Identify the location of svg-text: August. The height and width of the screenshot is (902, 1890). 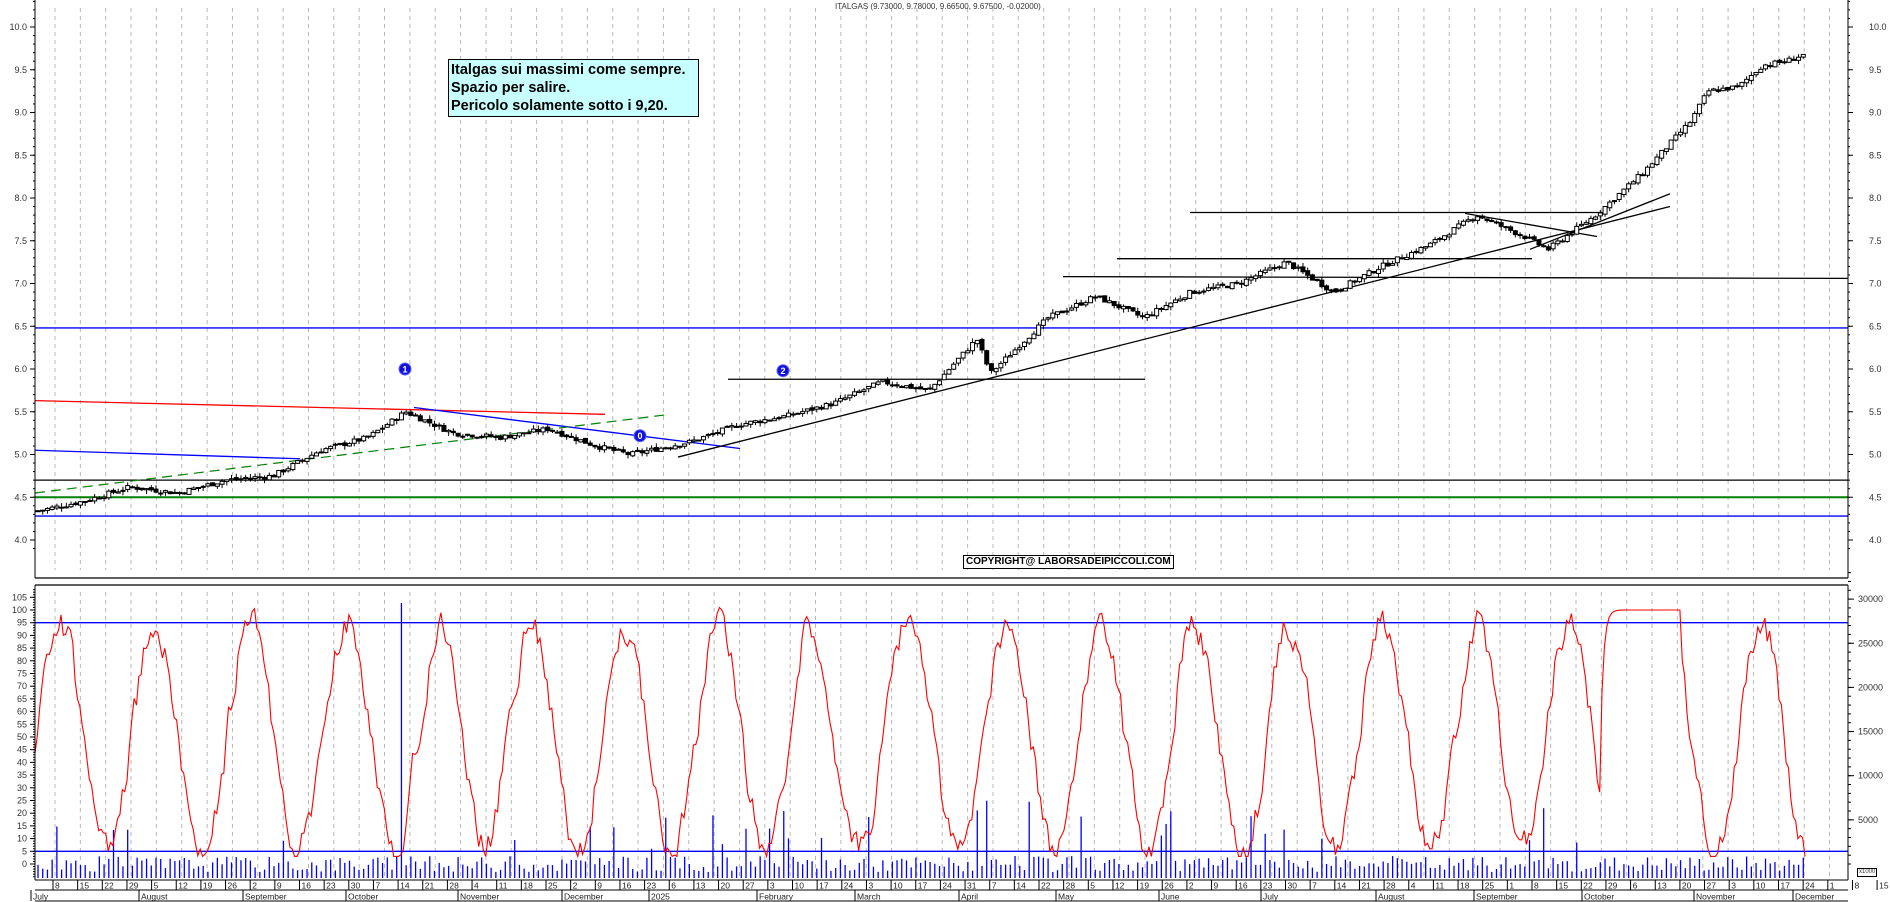
(154, 897).